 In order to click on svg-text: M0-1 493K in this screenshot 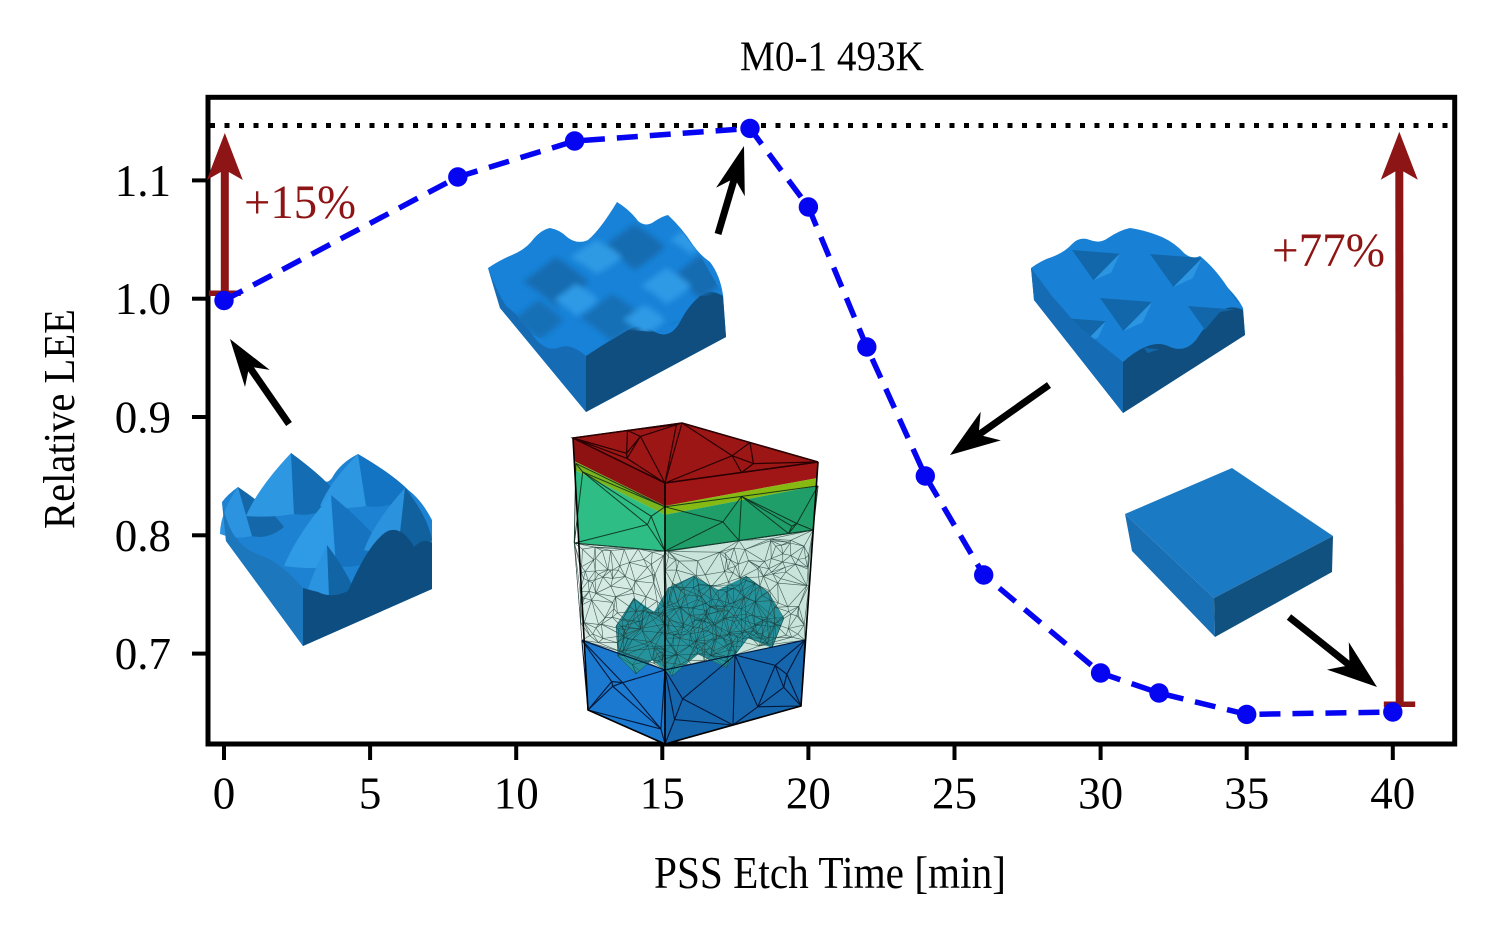, I will do `click(832, 58)`.